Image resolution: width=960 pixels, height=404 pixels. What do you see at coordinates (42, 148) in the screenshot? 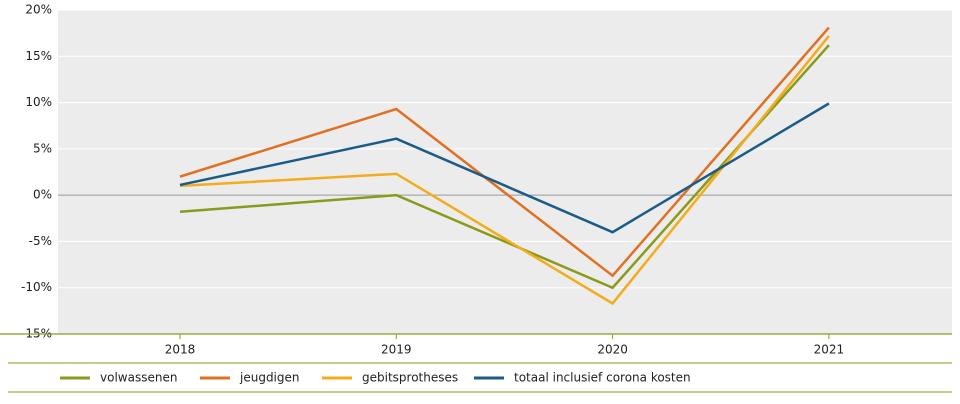
I see `y-tick-label: 5%` at bounding box center [42, 148].